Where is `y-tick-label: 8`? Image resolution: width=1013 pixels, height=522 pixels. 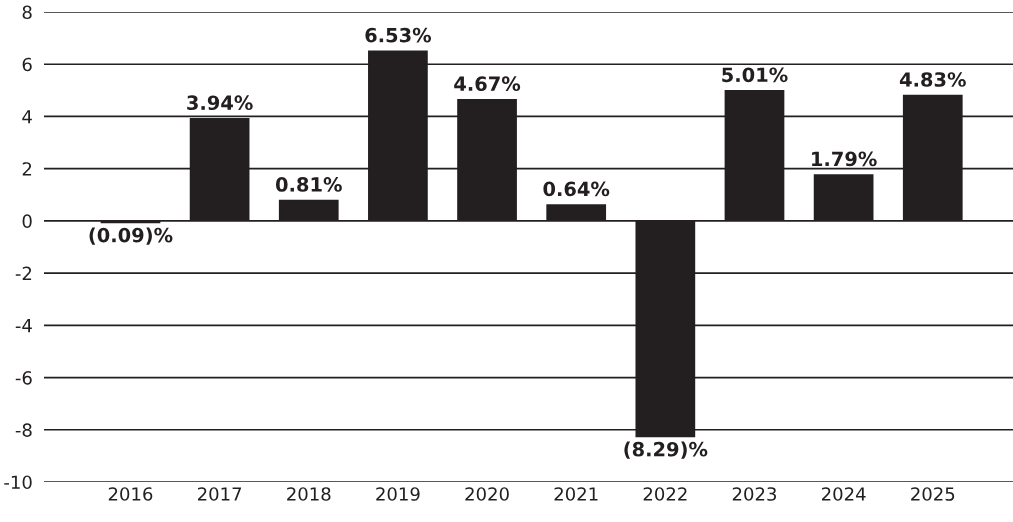 y-tick-label: 8 is located at coordinates (27, 12).